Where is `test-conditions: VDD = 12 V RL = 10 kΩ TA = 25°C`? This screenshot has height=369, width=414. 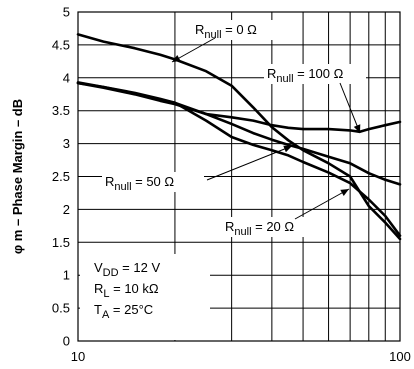 test-conditions: VDD = 12 V RL = 10 kΩ TA = 25°C is located at coordinates (145, 297).